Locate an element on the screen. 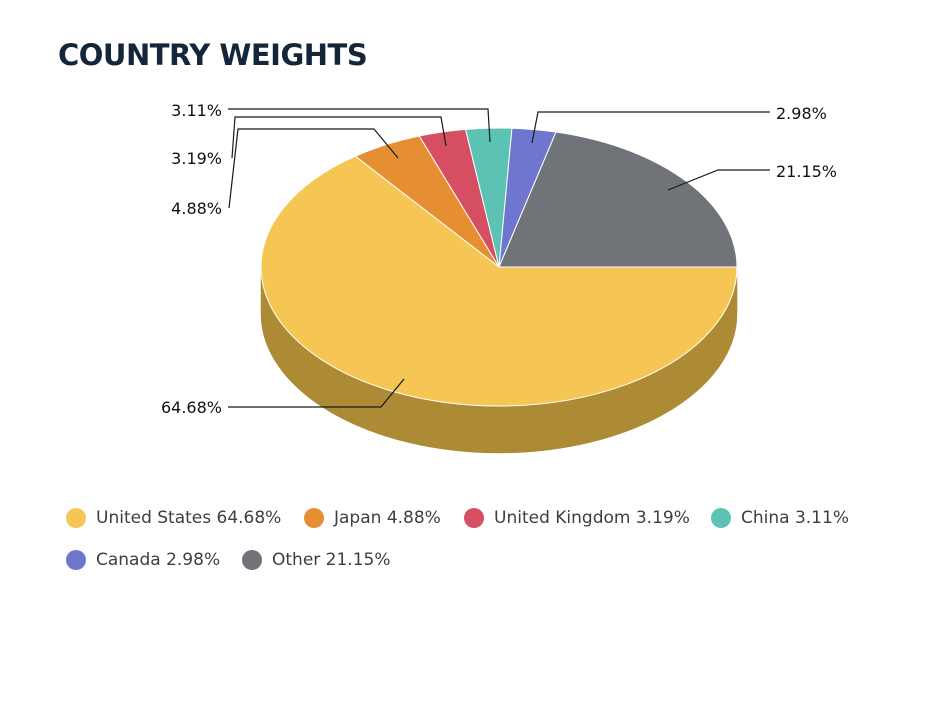  legend-item-united-states: United States 64.68% is located at coordinates (173, 518).